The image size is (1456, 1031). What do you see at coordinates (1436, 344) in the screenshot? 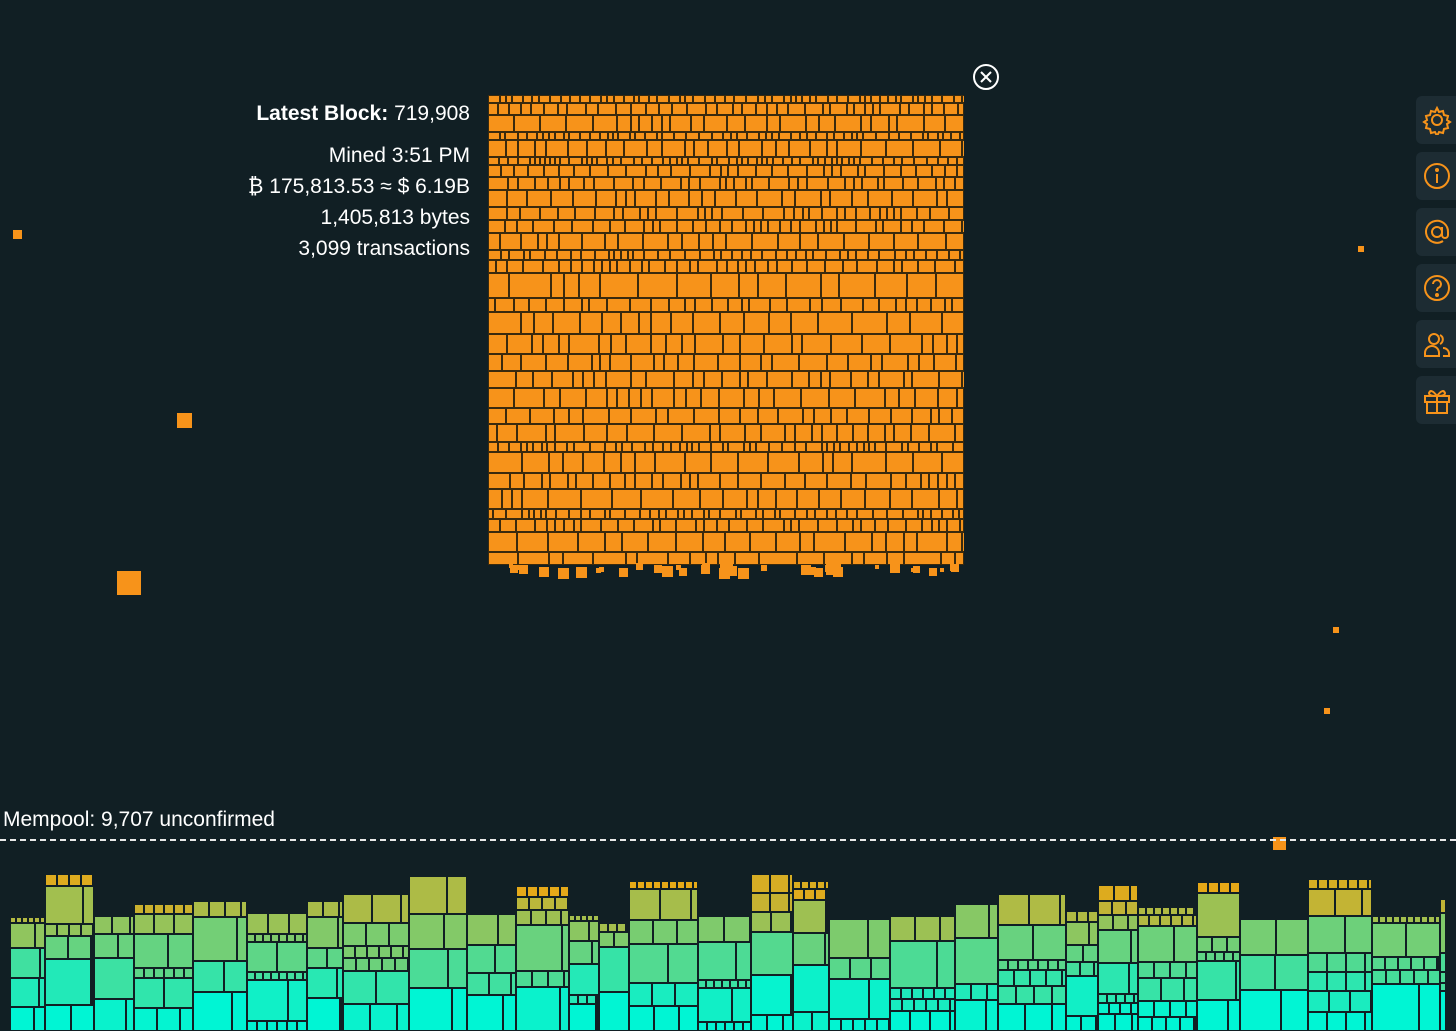
I see `community-button` at bounding box center [1436, 344].